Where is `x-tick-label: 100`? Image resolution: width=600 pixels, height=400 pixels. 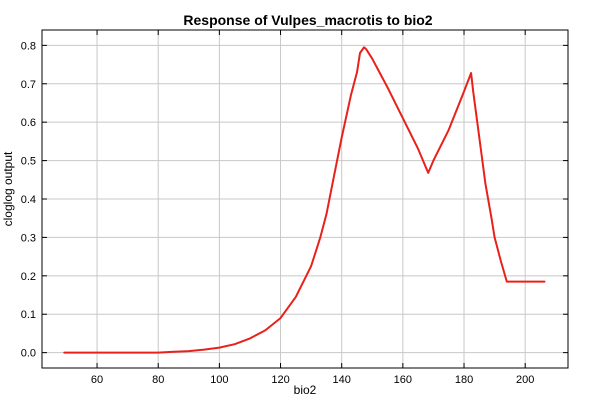 x-tick-label: 100 is located at coordinates (219, 380).